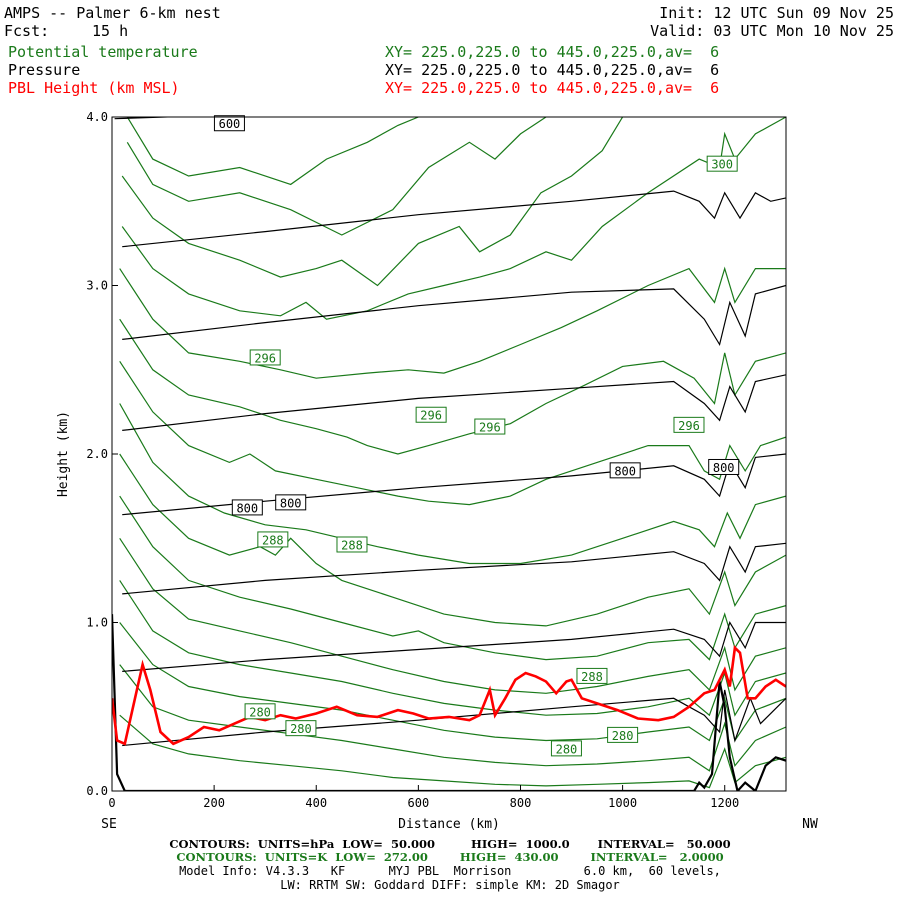 The height and width of the screenshot is (900, 900). I want to click on contour-label-3: 296, so click(431, 414).